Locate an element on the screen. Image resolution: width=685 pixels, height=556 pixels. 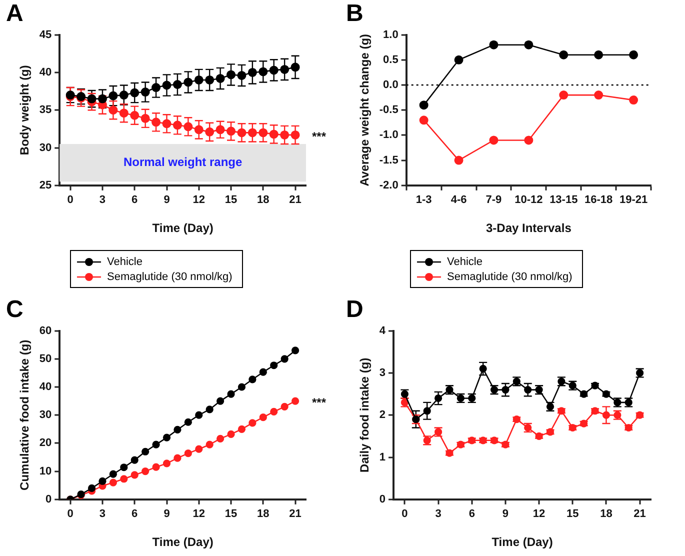
y-tick-label: -0.5 is located at coordinates (388, 110).